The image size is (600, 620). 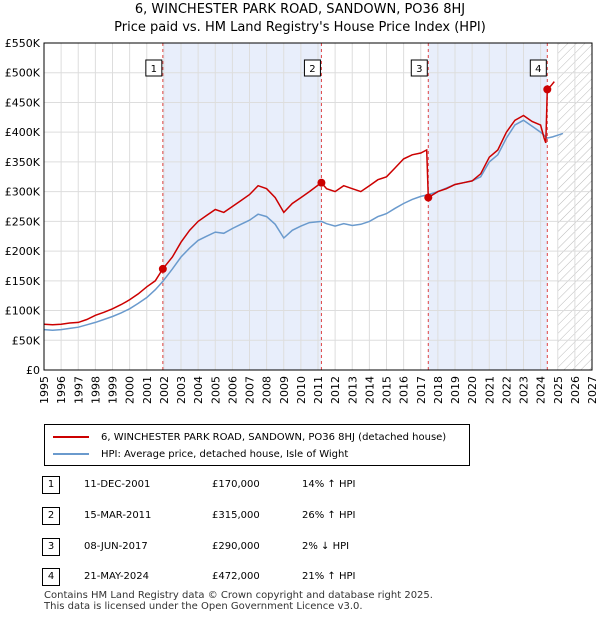 I want to click on x-tick-label: 2018, so click(x=438, y=390).